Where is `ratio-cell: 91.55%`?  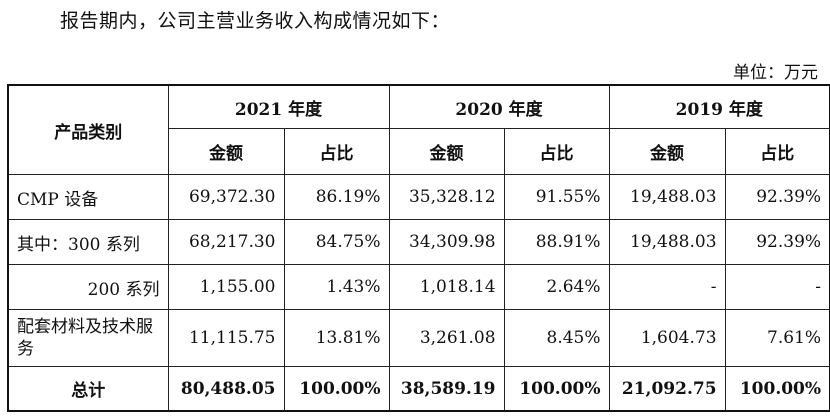
ratio-cell: 91.55% is located at coordinates (556, 197).